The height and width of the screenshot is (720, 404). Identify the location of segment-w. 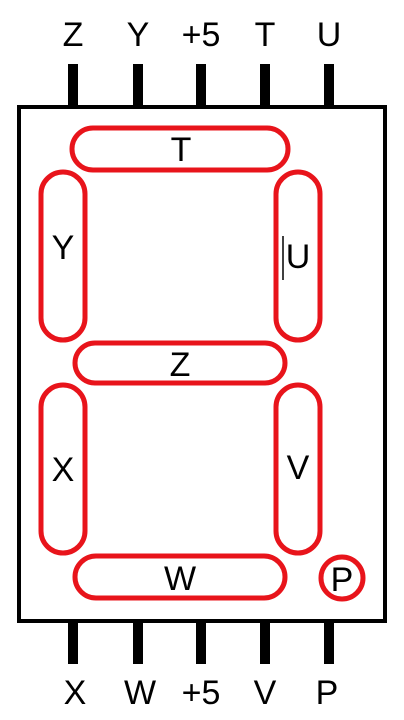
(180, 577).